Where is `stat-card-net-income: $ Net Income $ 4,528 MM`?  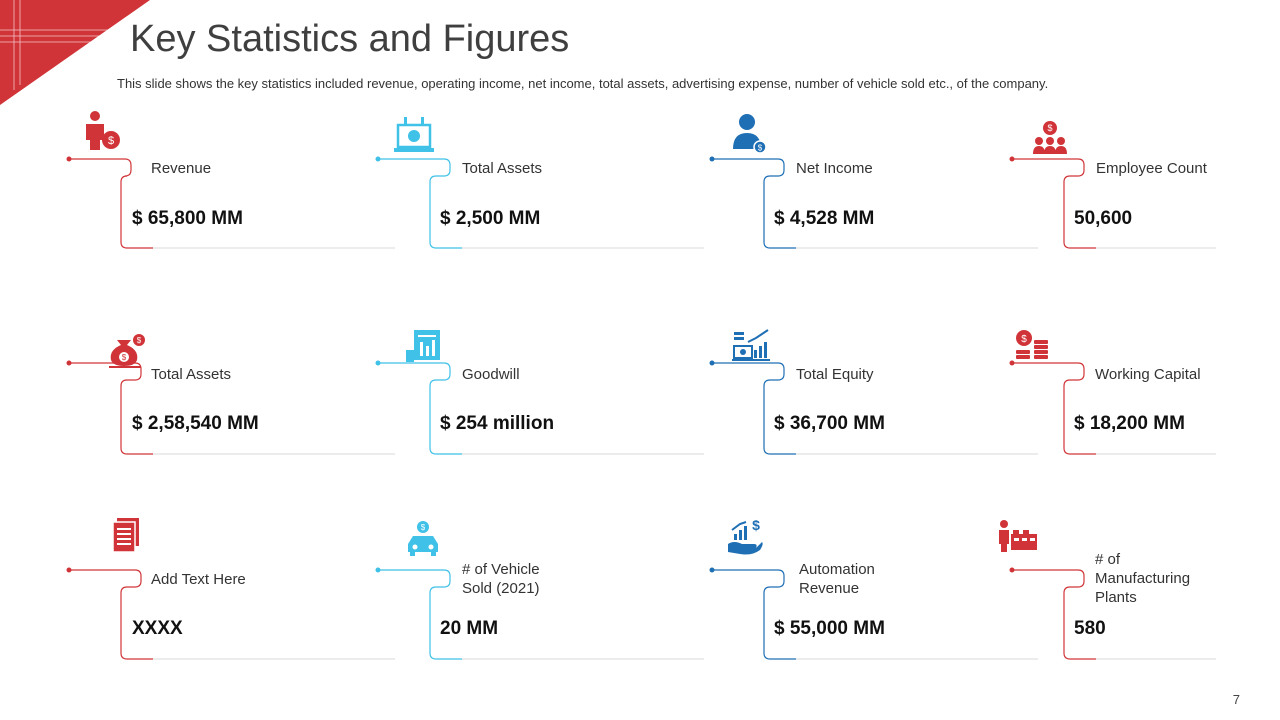
stat-card-net-income: $ Net Income $ 4,528 MM is located at coordinates (873, 185).